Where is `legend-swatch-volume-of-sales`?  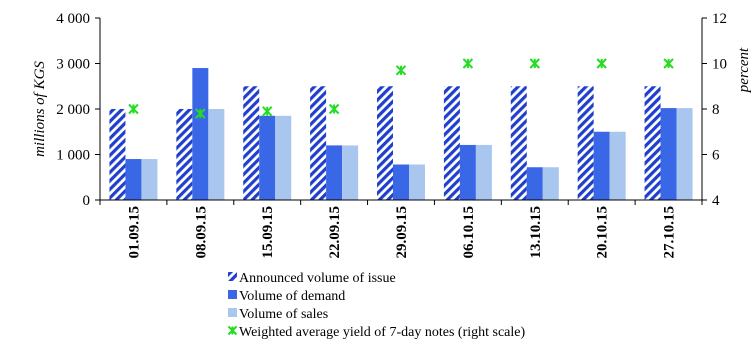
legend-swatch-volume-of-sales is located at coordinates (232, 312).